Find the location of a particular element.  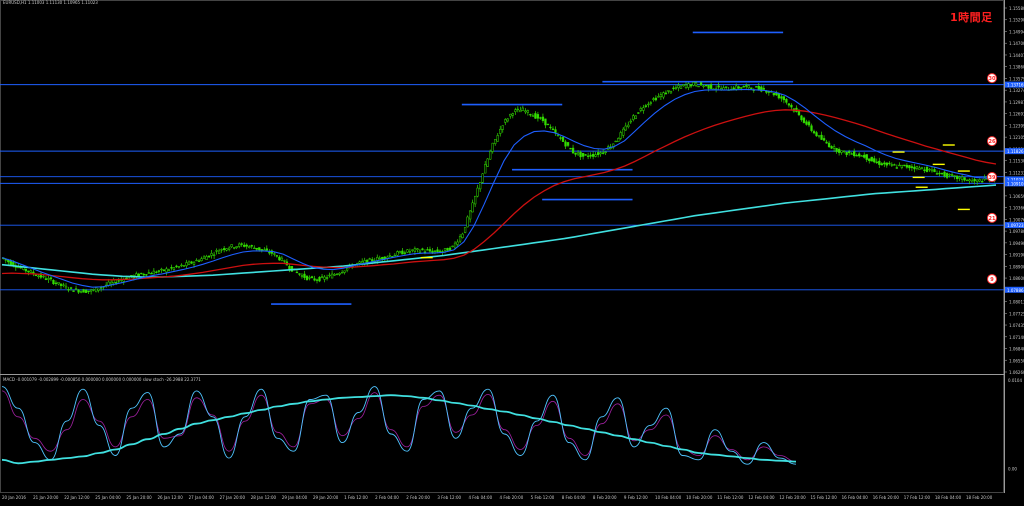

y-tick-label: 1.09190 is located at coordinates (1016, 255).